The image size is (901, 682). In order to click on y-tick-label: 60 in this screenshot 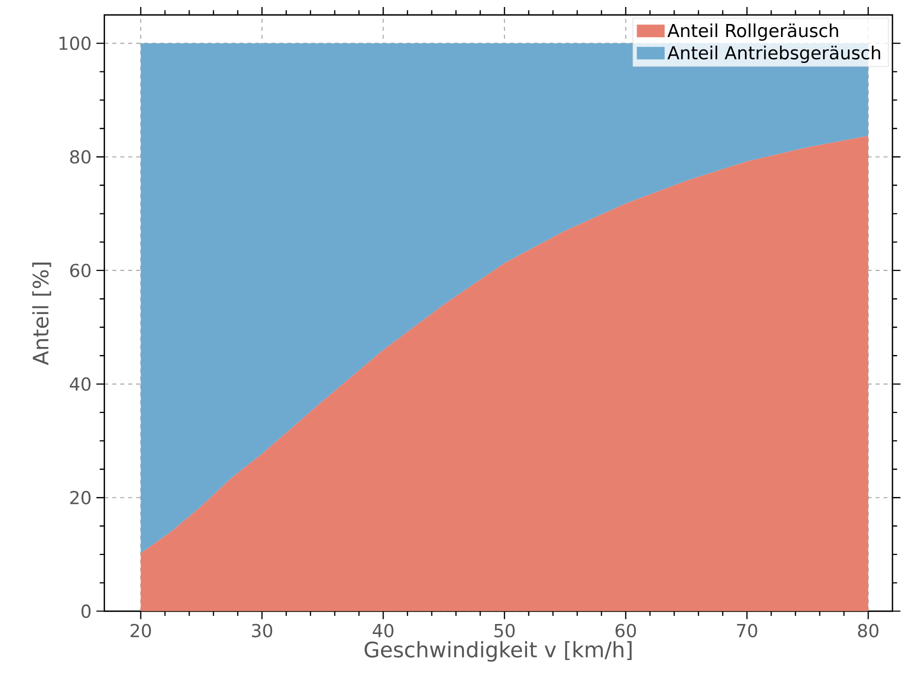, I will do `click(80, 271)`.